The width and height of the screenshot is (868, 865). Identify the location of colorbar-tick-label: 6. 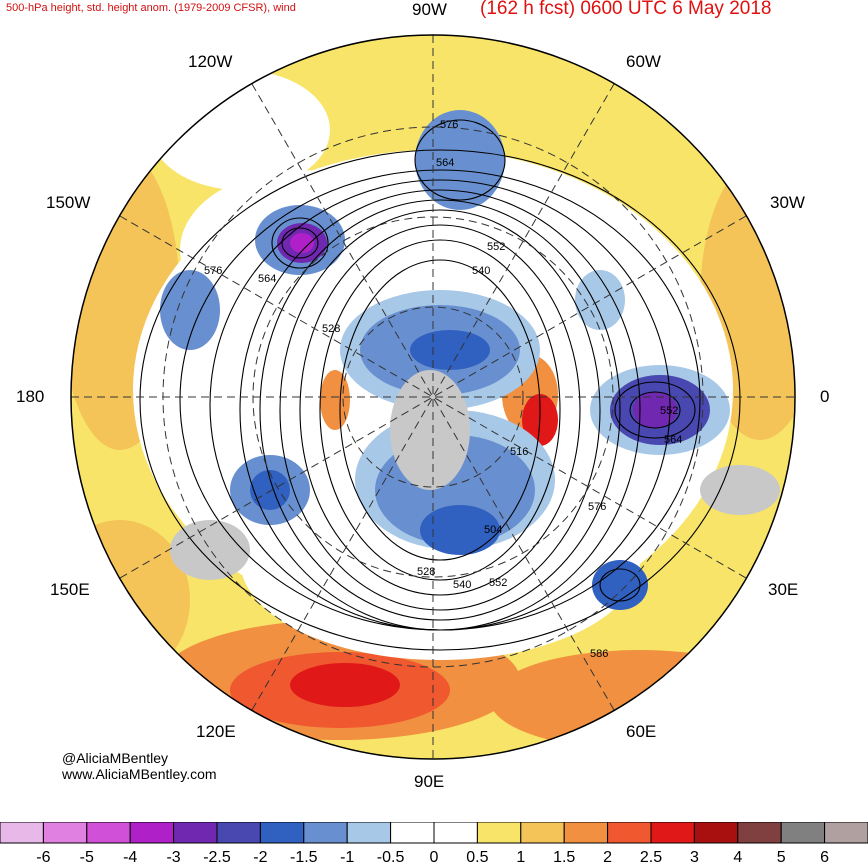
(824, 857).